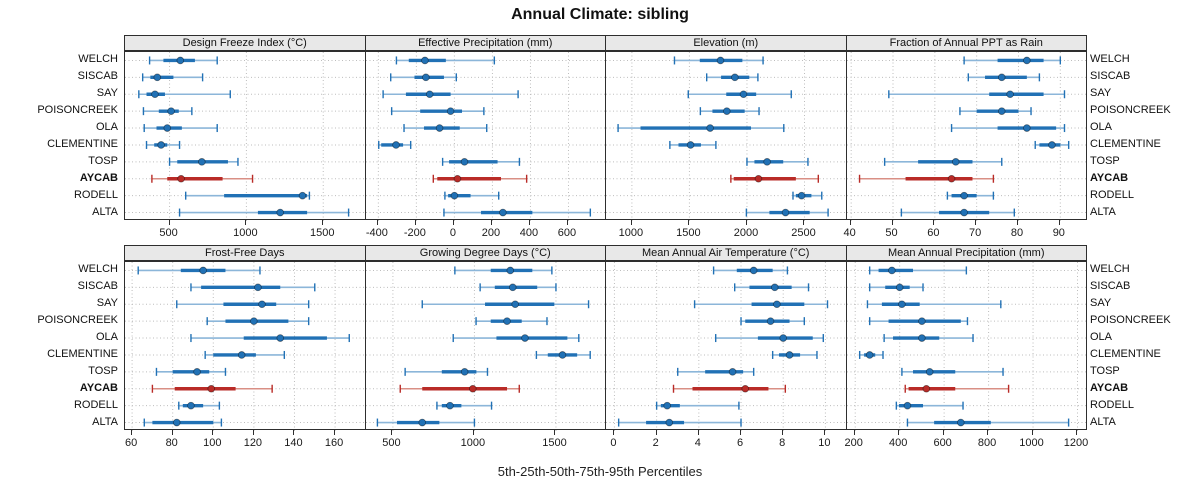 Image resolution: width=1200 pixels, height=500 pixels. What do you see at coordinates (452, 233) in the screenshot?
I see `axis-tick-label: 0` at bounding box center [452, 233].